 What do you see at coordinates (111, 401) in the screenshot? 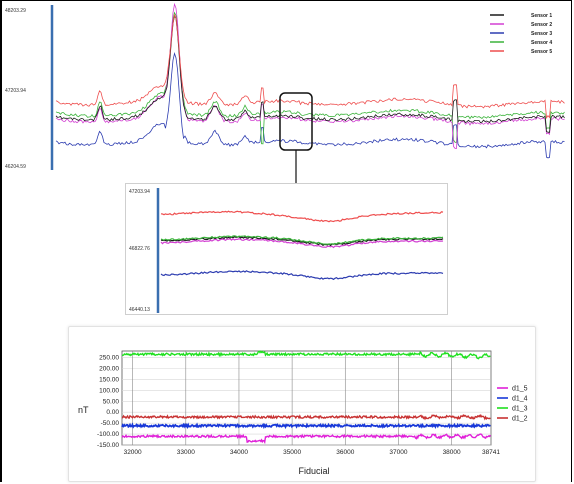
I see `difference-ytick: 50.00` at bounding box center [111, 401].